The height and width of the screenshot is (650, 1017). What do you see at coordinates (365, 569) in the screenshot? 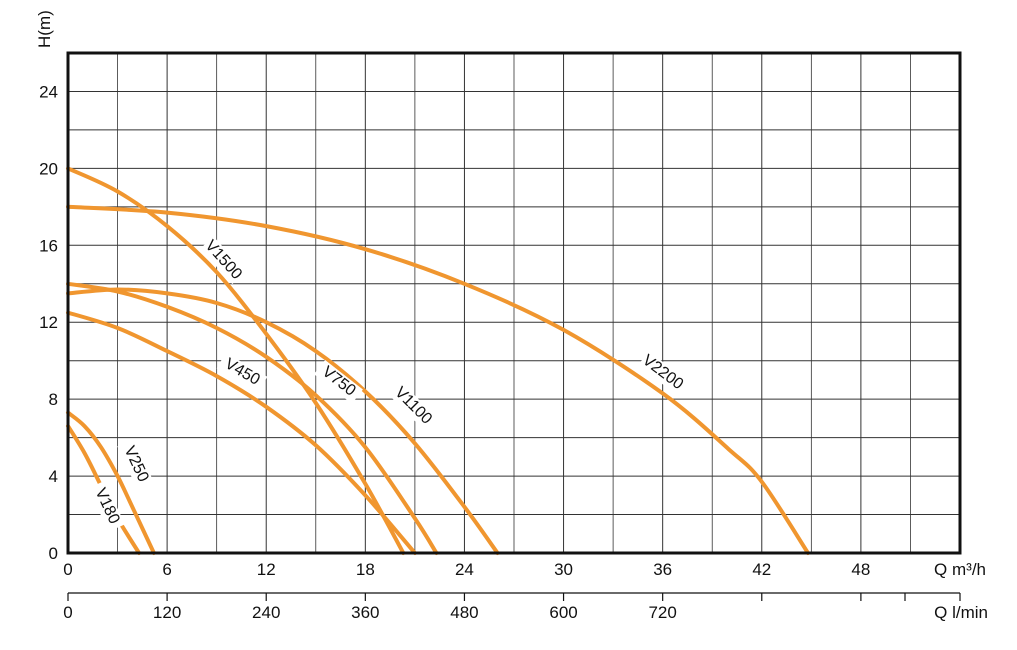
I see `x-tick-label: 18` at bounding box center [365, 569].